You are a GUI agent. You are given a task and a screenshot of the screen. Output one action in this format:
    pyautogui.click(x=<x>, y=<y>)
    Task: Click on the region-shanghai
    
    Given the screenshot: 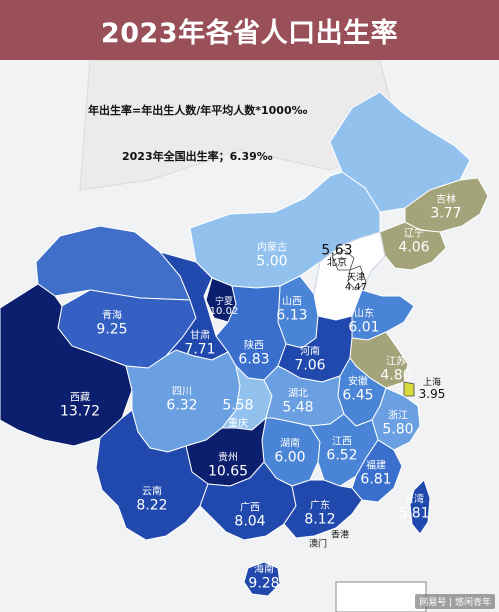 What is the action you would take?
    pyautogui.click(x=409, y=389)
    